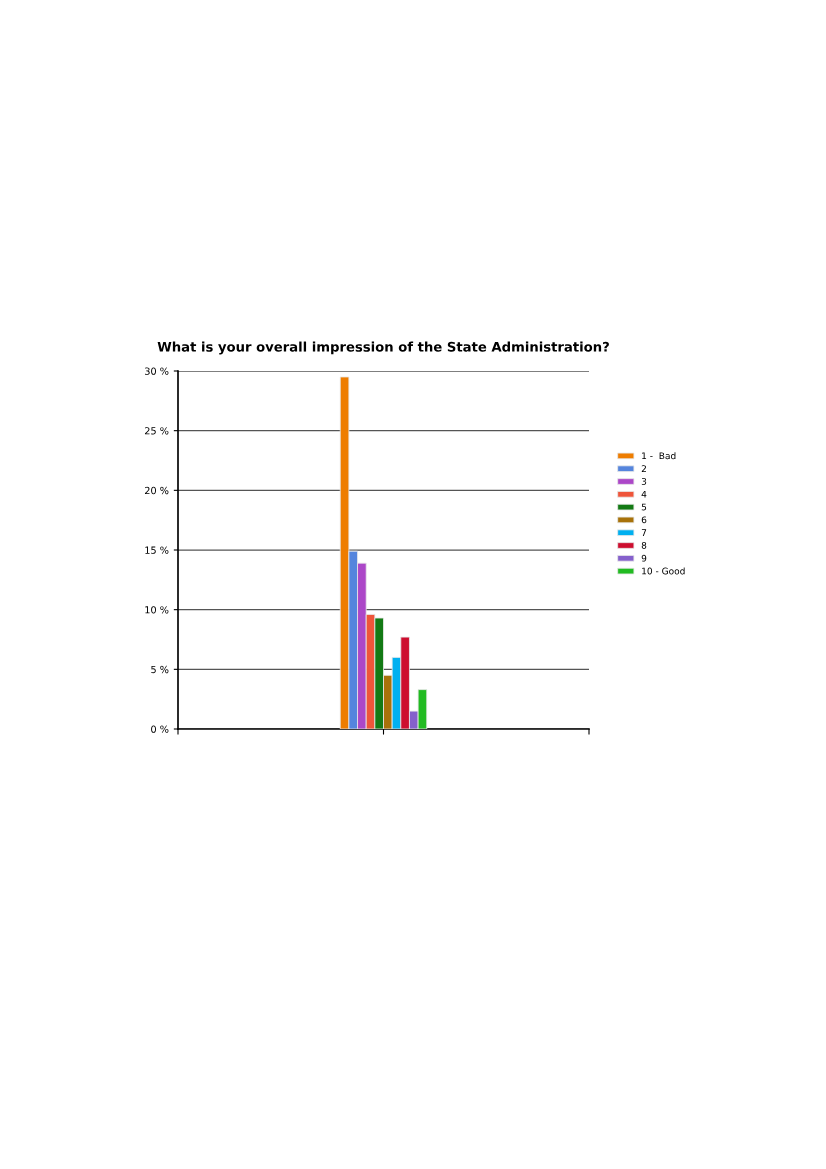 This screenshot has width=826, height=1169. I want to click on legend-label: 10 - Good, so click(663, 571).